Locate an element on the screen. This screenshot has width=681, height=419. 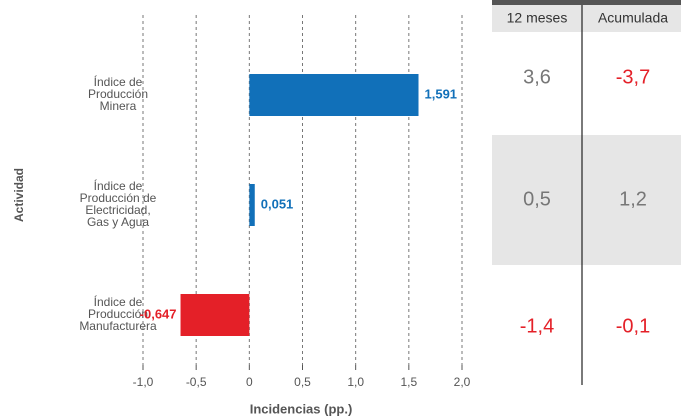
table-cell: -3,7 is located at coordinates (633, 77).